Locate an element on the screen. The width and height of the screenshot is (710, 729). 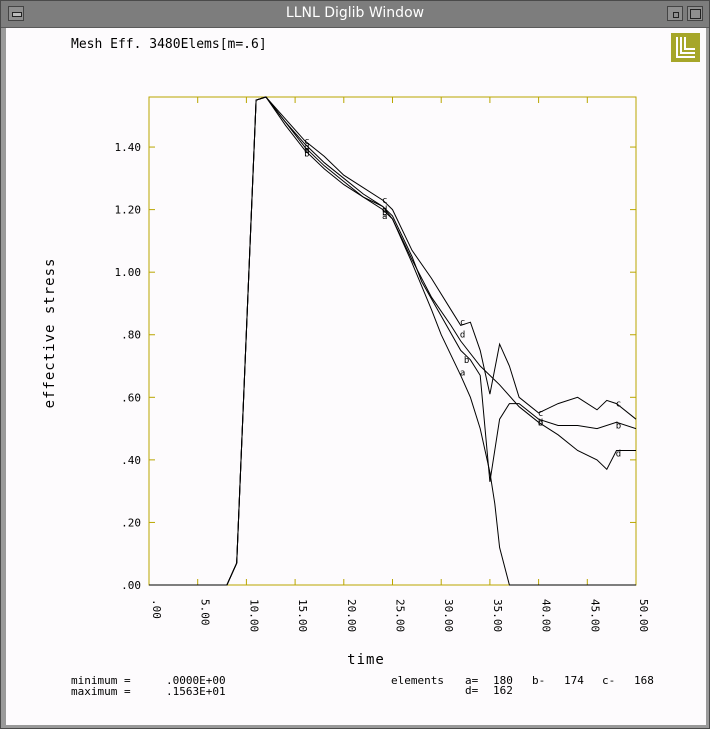
elements-d-value: 162 is located at coordinates (503, 690).